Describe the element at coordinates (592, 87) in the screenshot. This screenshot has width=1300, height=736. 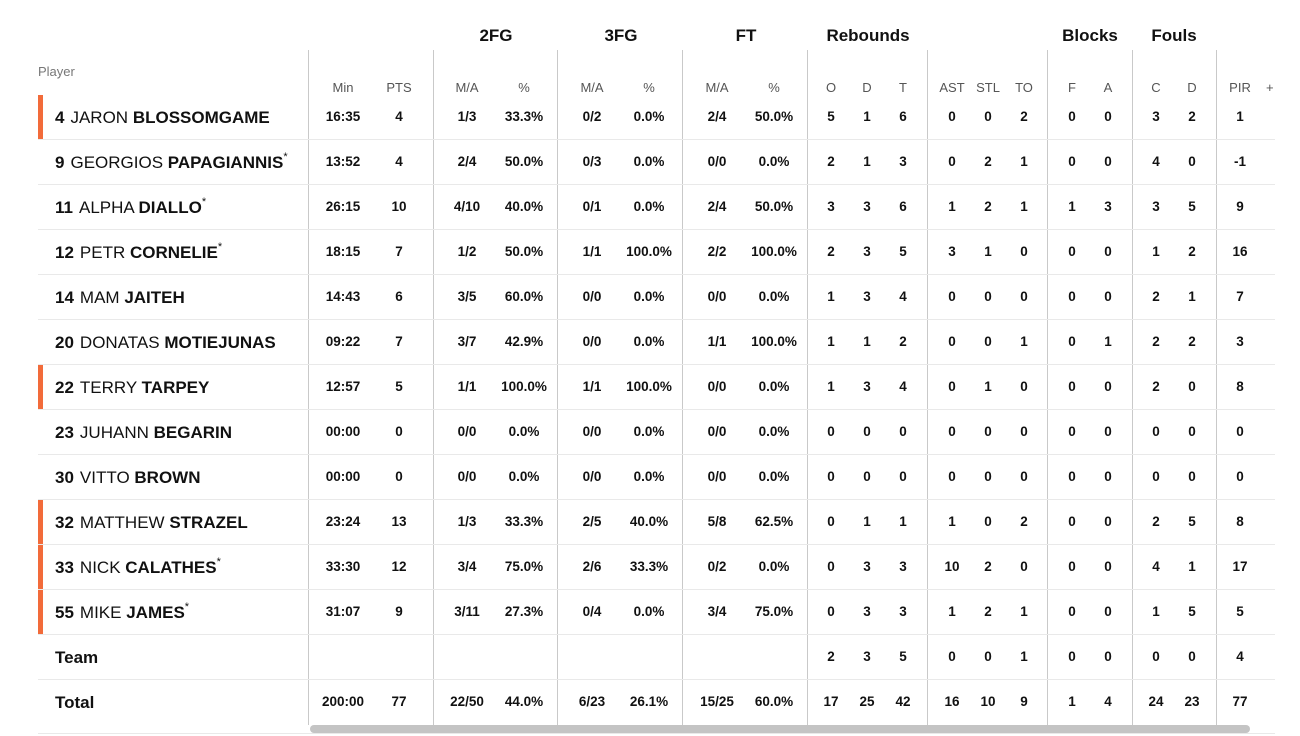
I see `column-header-3fg-ma: M/A` at that location.